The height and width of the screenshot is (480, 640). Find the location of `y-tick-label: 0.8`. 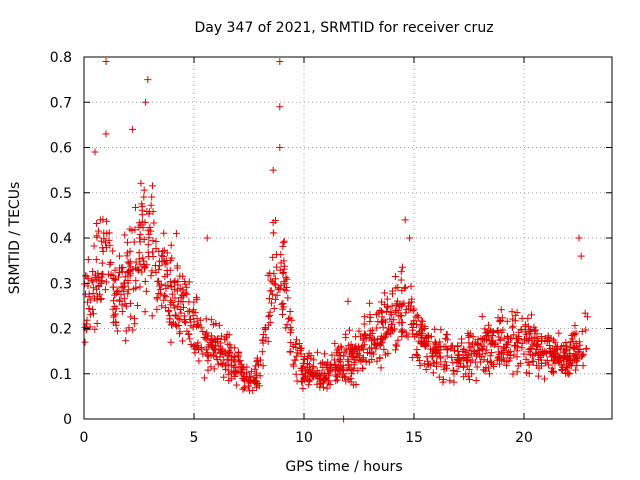

y-tick-label: 0.8 is located at coordinates (61, 58).